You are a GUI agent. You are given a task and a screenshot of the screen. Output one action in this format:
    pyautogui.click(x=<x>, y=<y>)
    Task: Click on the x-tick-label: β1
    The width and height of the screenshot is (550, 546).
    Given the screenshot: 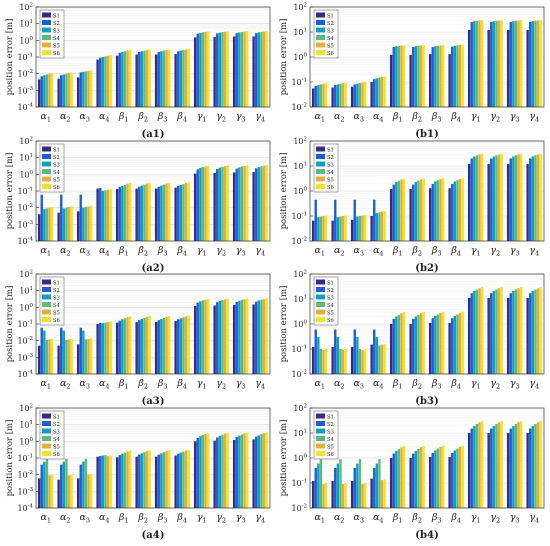 What is the action you would take?
    pyautogui.click(x=397, y=384)
    